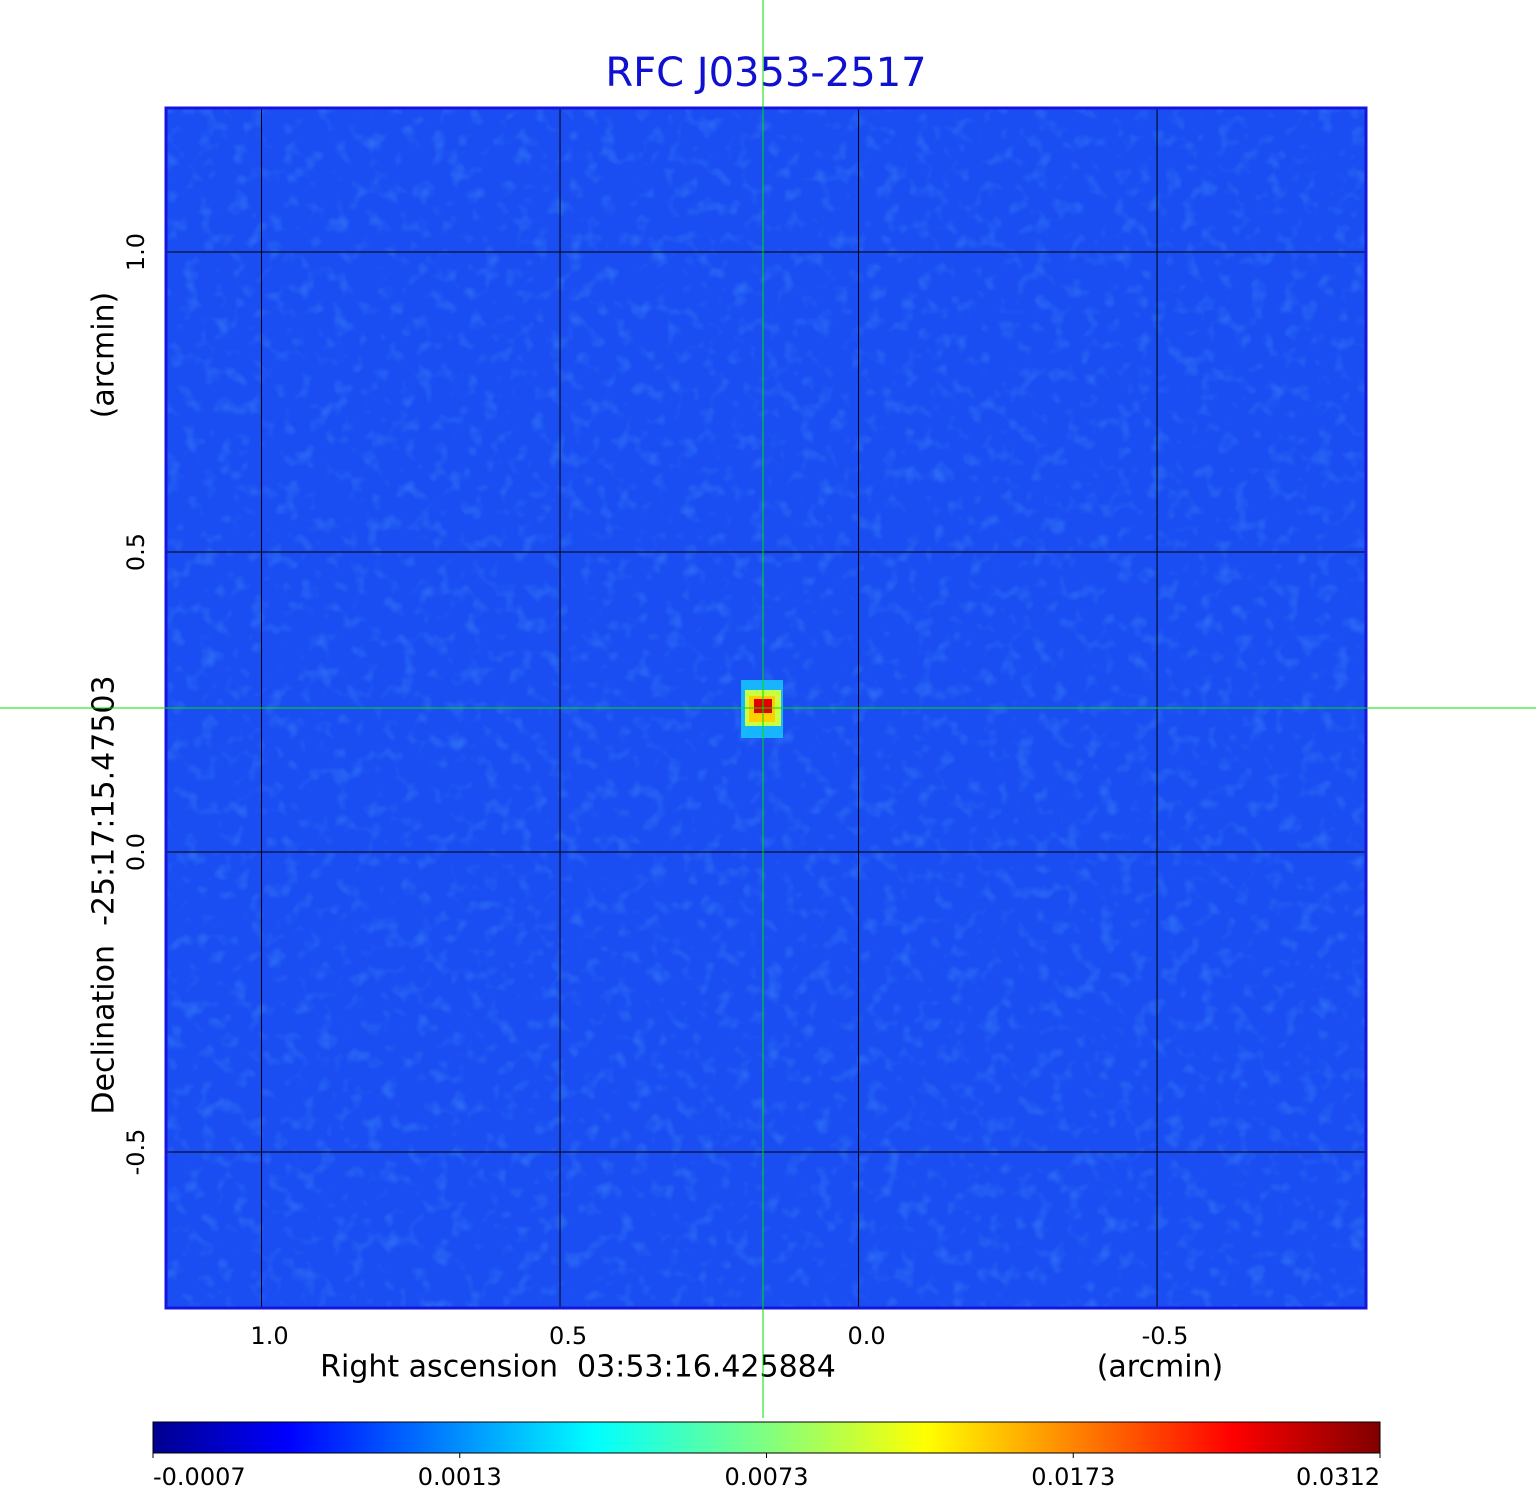 The width and height of the screenshot is (1536, 1511). Describe the element at coordinates (104, 894) in the screenshot. I see `y-axis-label: Declination -25:17:15.47503` at that location.